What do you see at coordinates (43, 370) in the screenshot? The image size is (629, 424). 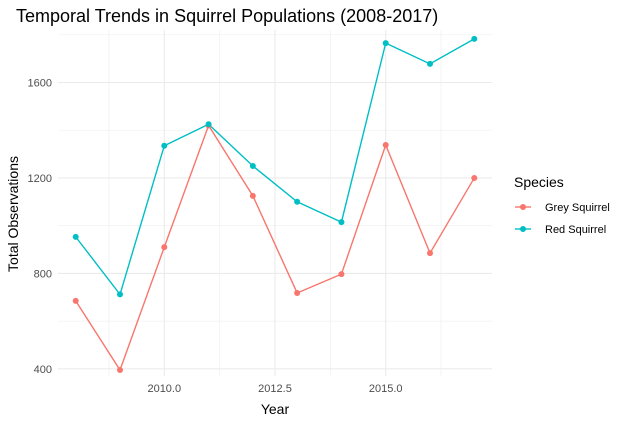 I see `y-tick-label: 400` at bounding box center [43, 370].